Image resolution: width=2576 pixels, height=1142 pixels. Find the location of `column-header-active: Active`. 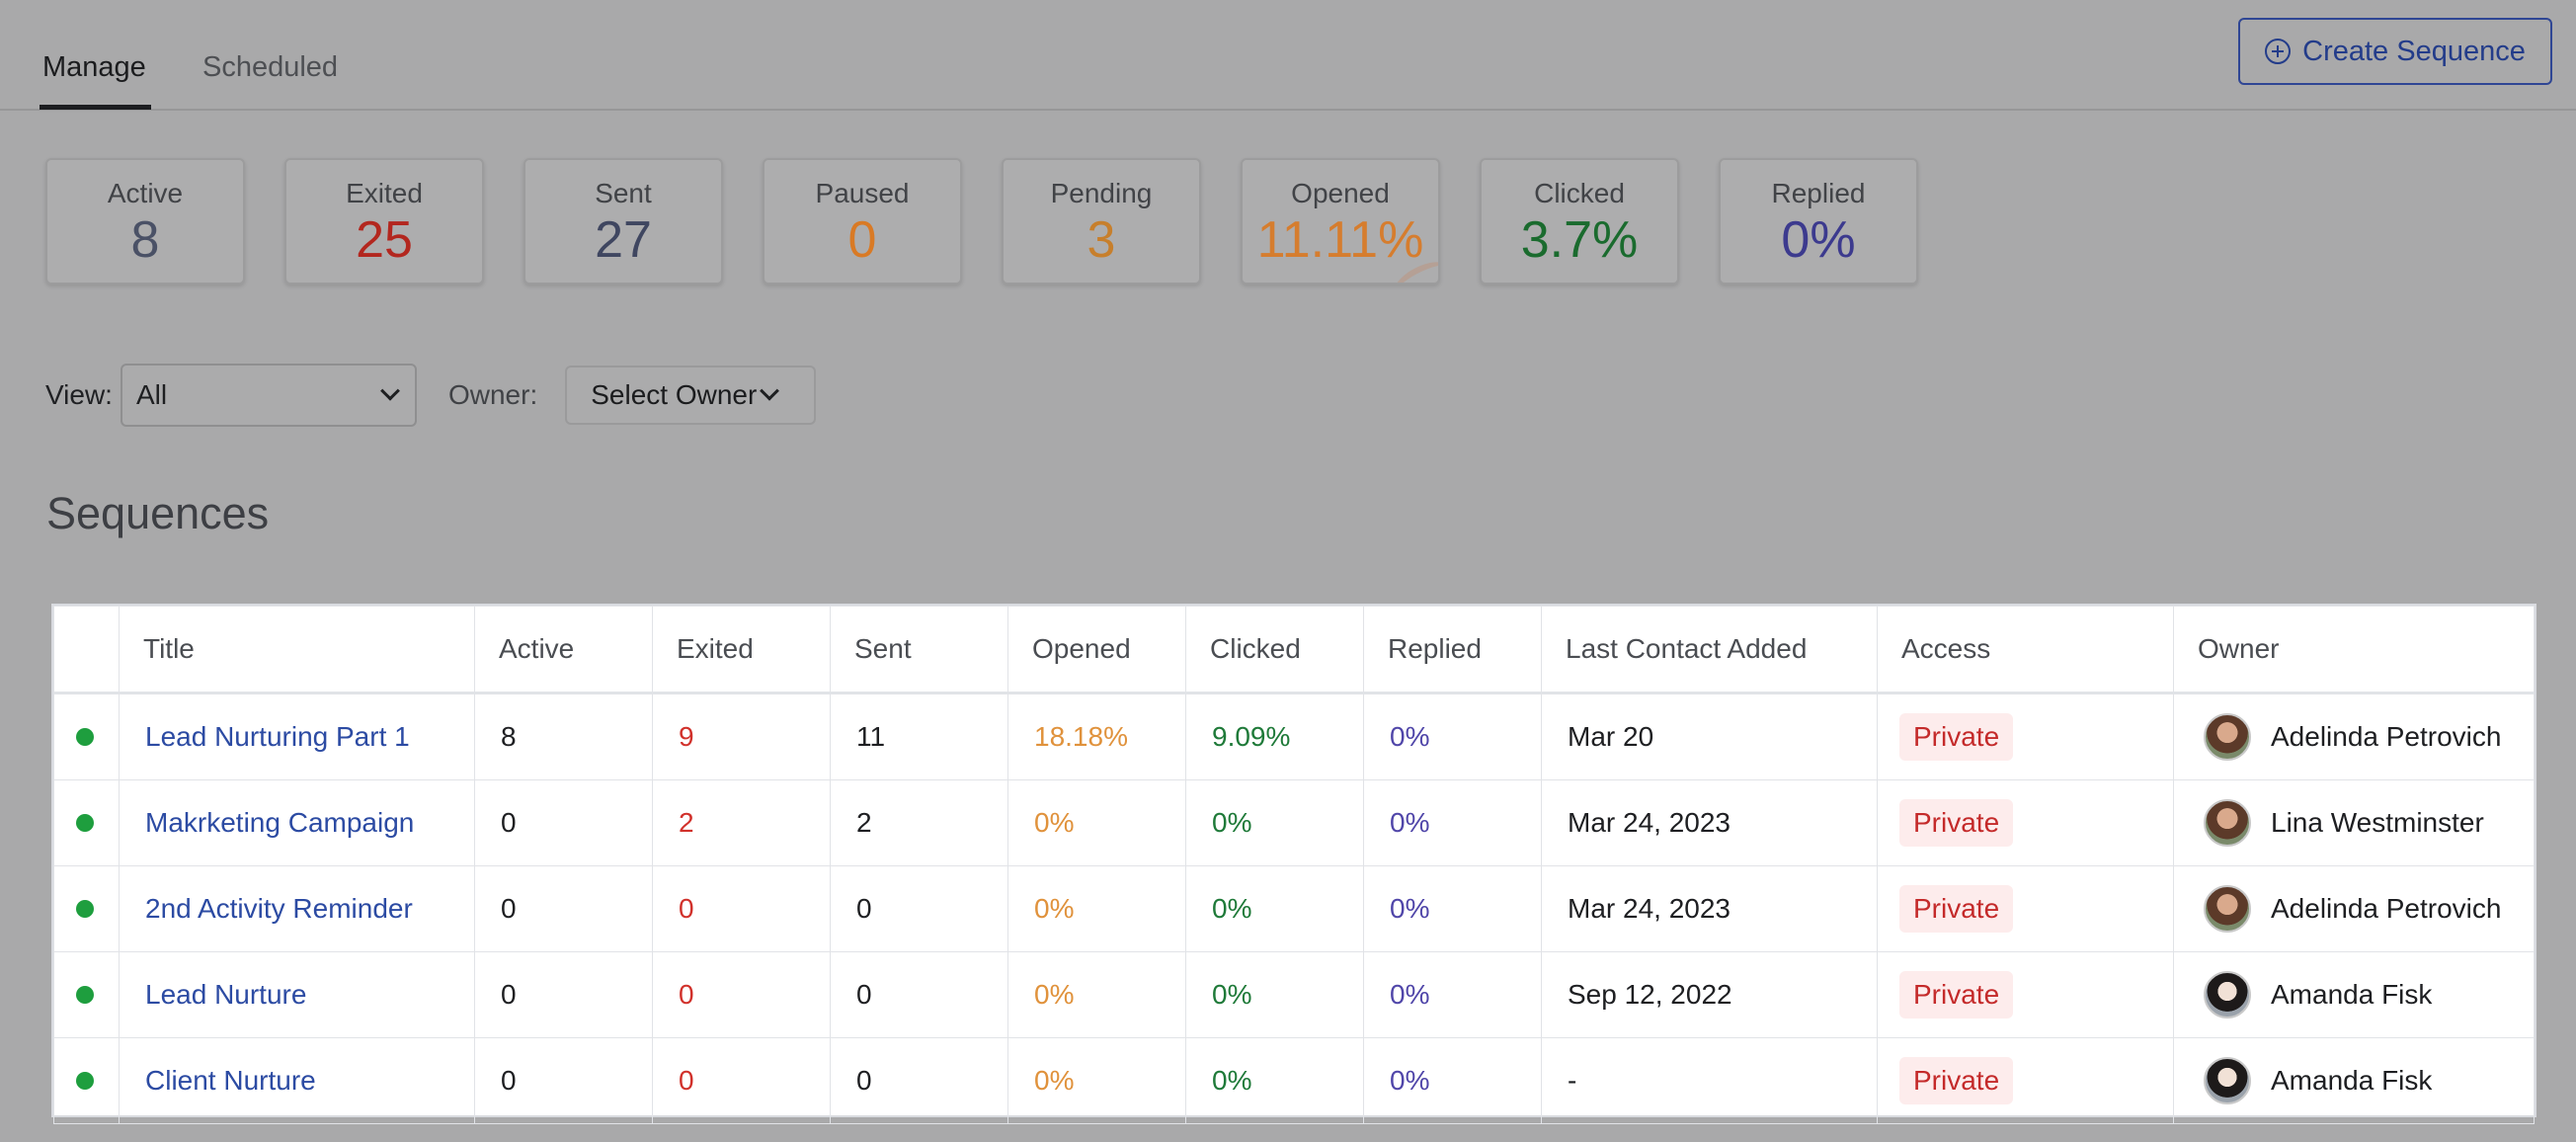

column-header-active: Active is located at coordinates (563, 650).